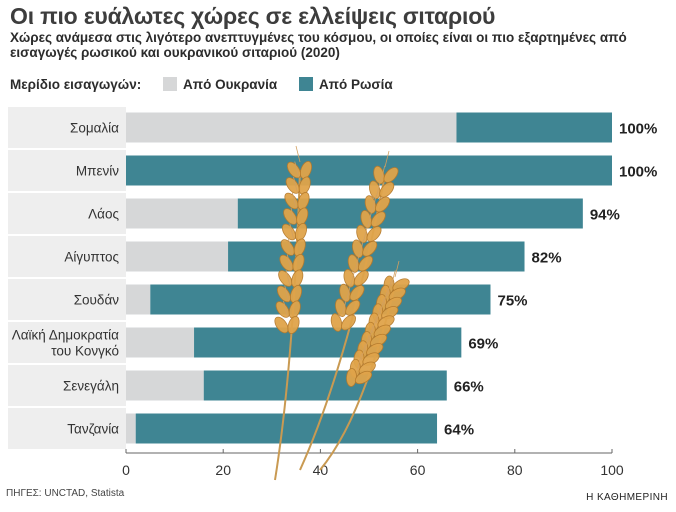 The image size is (676, 512). I want to click on legend-item-russia: Από Ρωσία, so click(345, 84).